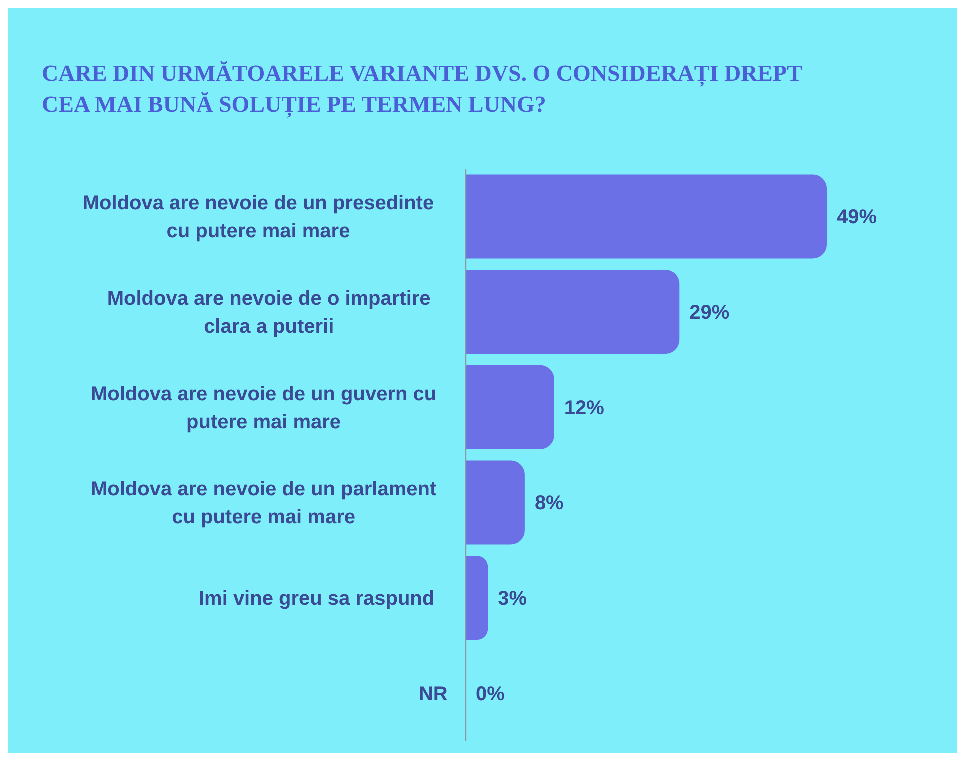  I want to click on y-tick-label: Moldova are nevoie de o impartire clara a puterii, so click(269, 313).